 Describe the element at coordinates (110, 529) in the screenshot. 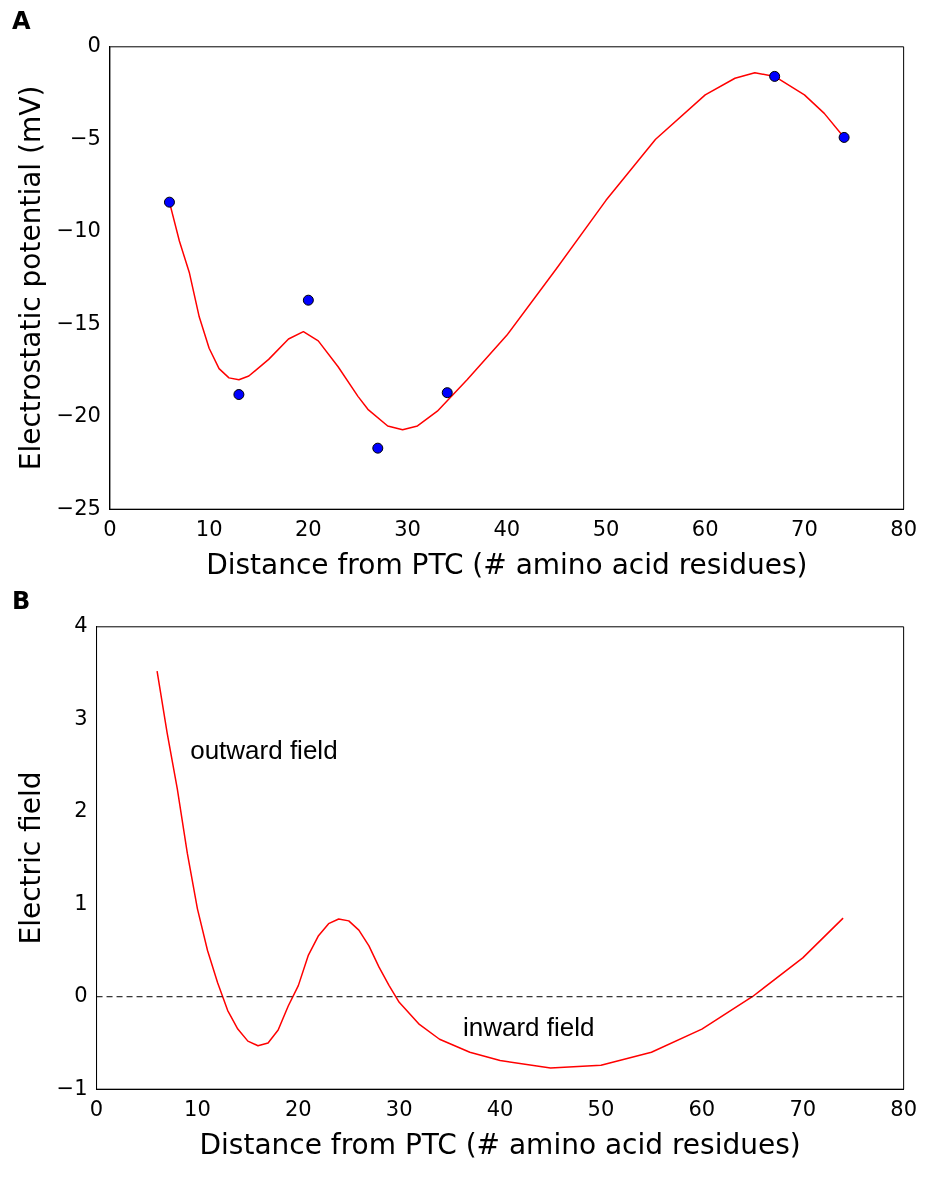

I see `x-tick-label: 0` at that location.